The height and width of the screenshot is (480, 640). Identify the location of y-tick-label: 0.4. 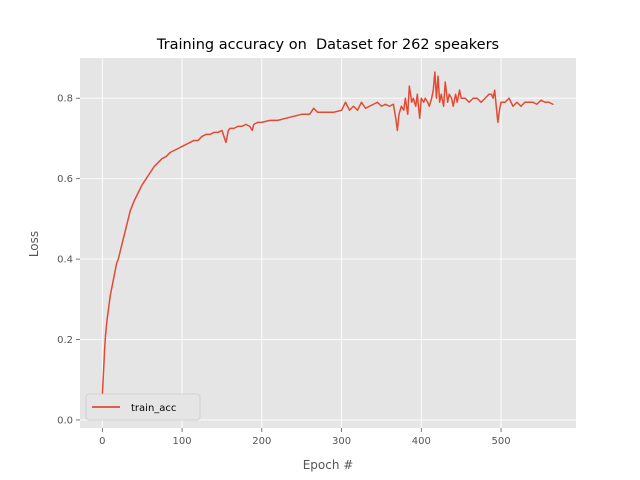
(65, 260).